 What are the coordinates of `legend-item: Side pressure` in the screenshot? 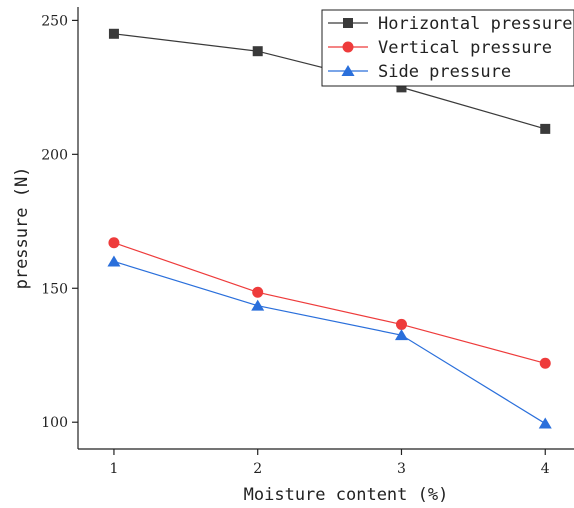 It's located at (419, 72).